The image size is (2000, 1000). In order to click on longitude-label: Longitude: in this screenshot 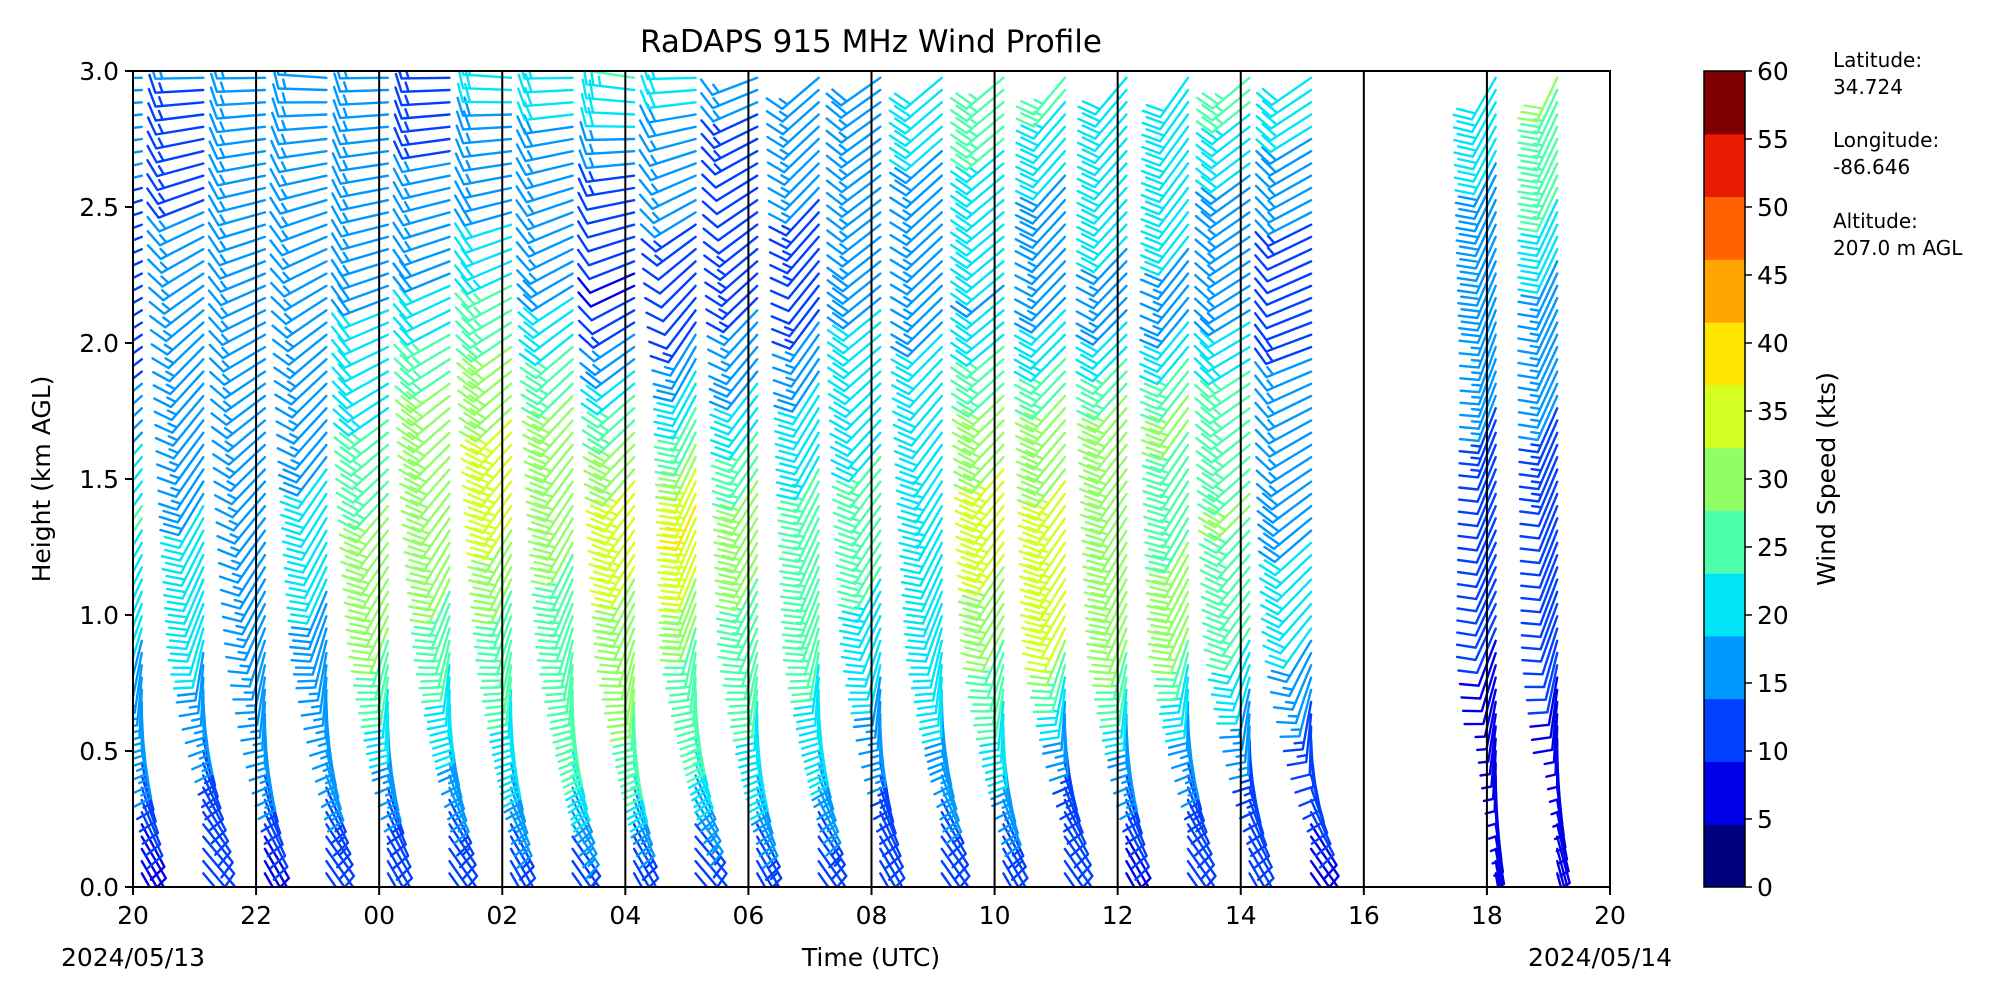, I will do `click(1886, 140)`.